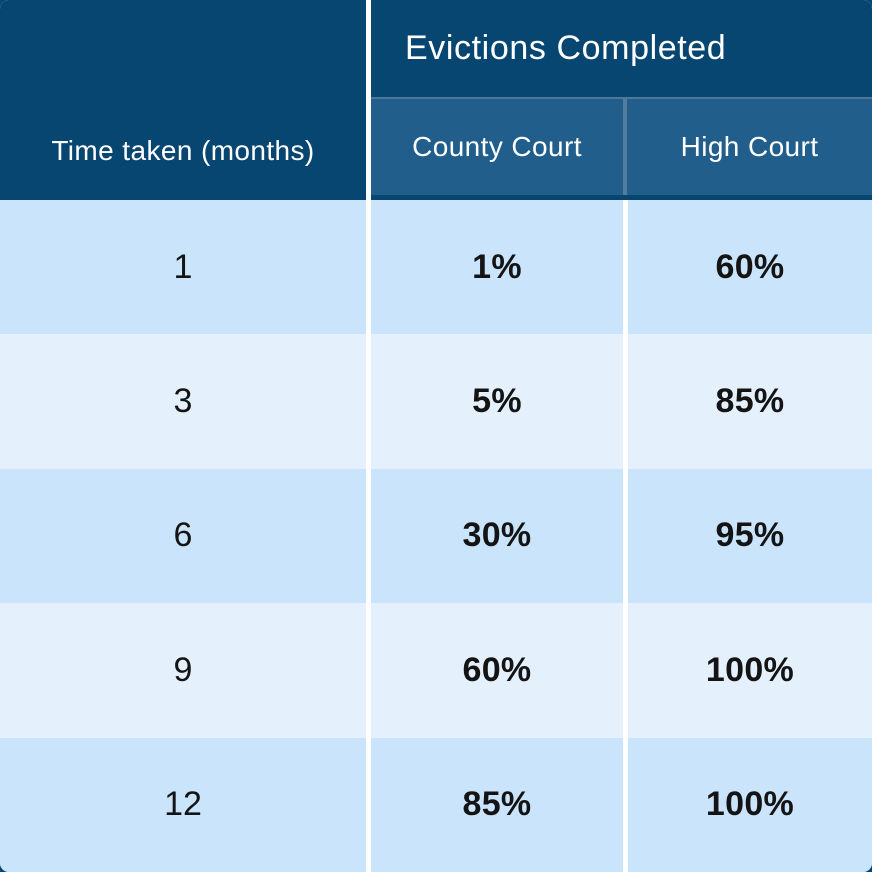  What do you see at coordinates (183, 100) in the screenshot?
I see `row-header-time-taken: Time taken (months)` at bounding box center [183, 100].